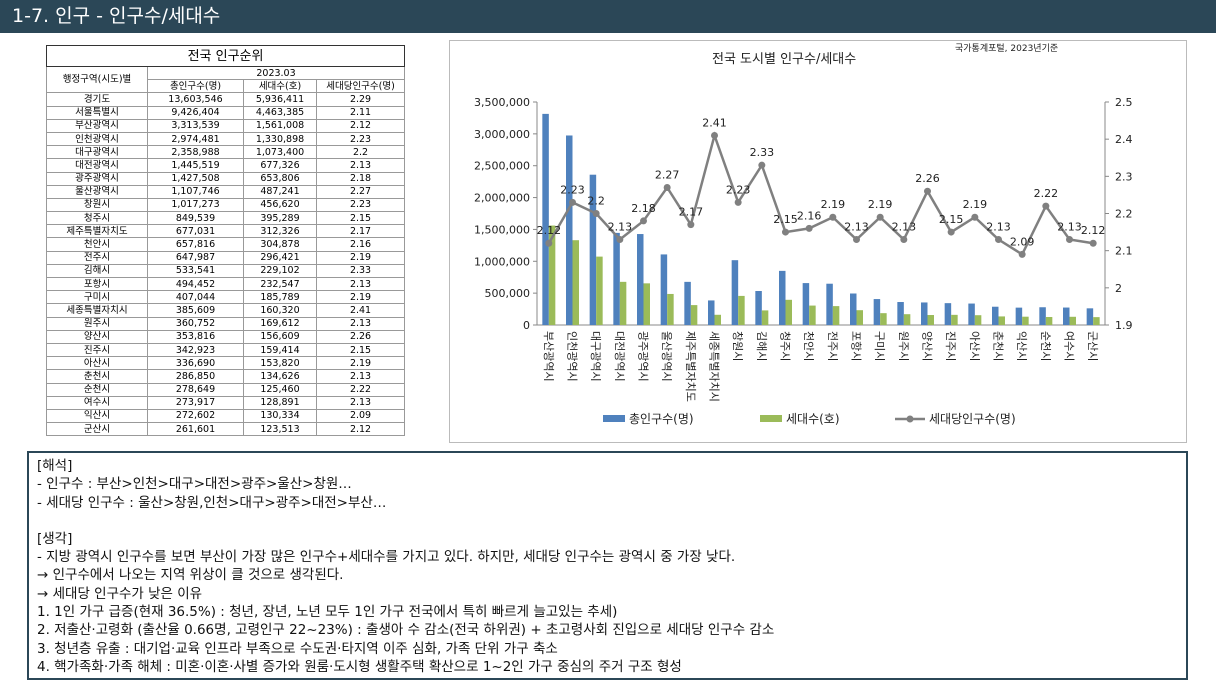 The image size is (1216, 684). I want to click on legend-label: 세대수(호), so click(813, 419).